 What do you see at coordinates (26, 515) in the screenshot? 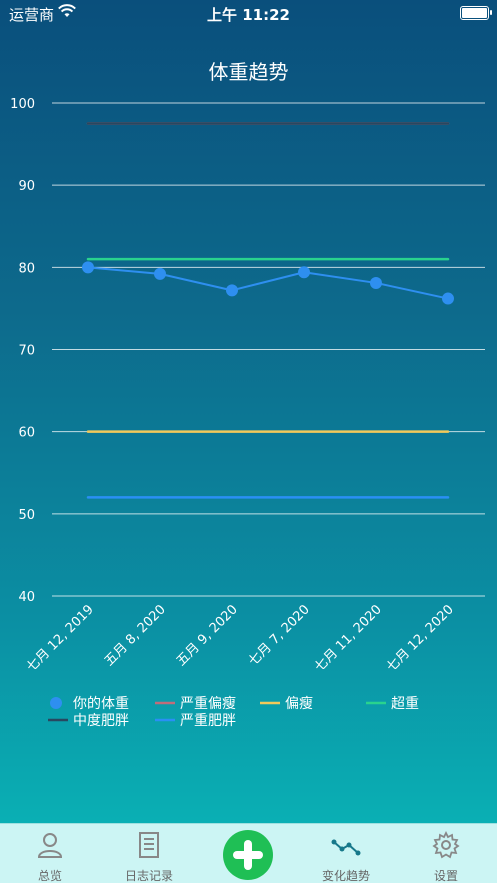
I see `y-tick-label: 50` at bounding box center [26, 515].